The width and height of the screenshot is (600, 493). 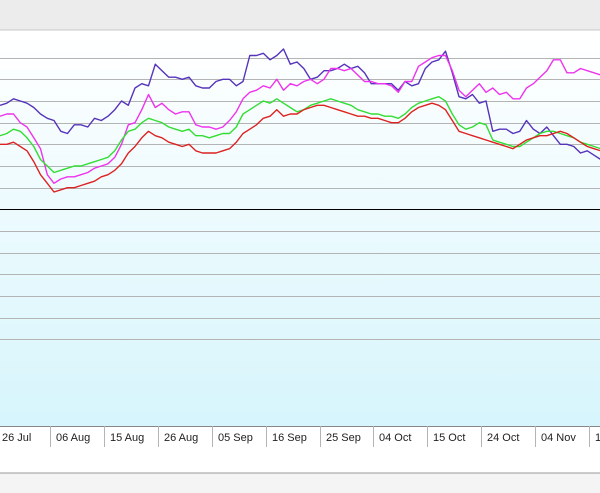 What do you see at coordinates (343, 438) in the screenshot?
I see `x-tick-label: 25 Sep` at bounding box center [343, 438].